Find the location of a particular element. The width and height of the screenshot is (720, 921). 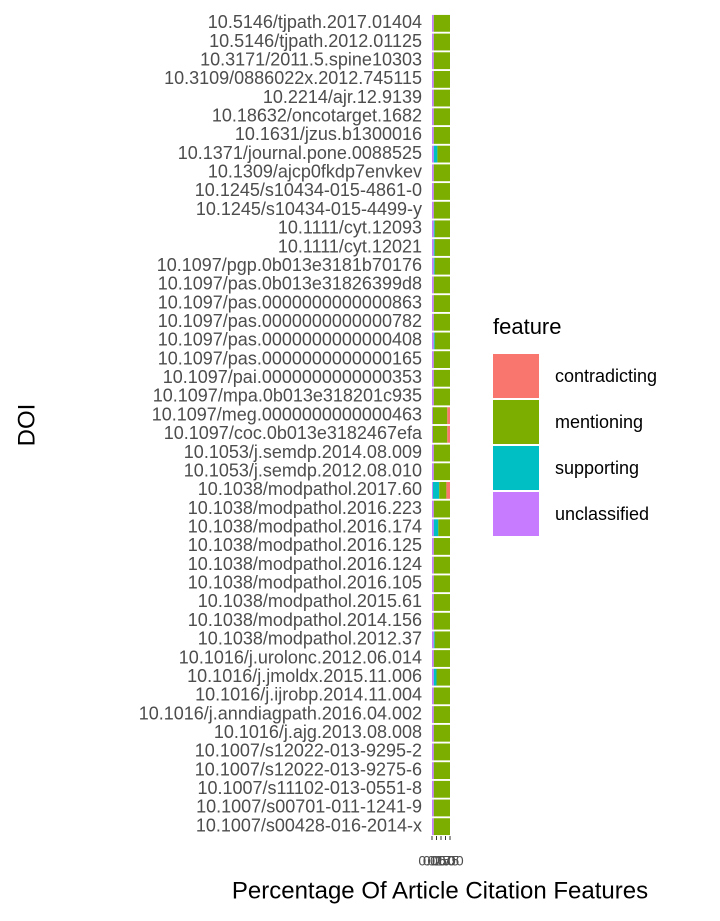

y-axis-title: DOI is located at coordinates (26, 425).